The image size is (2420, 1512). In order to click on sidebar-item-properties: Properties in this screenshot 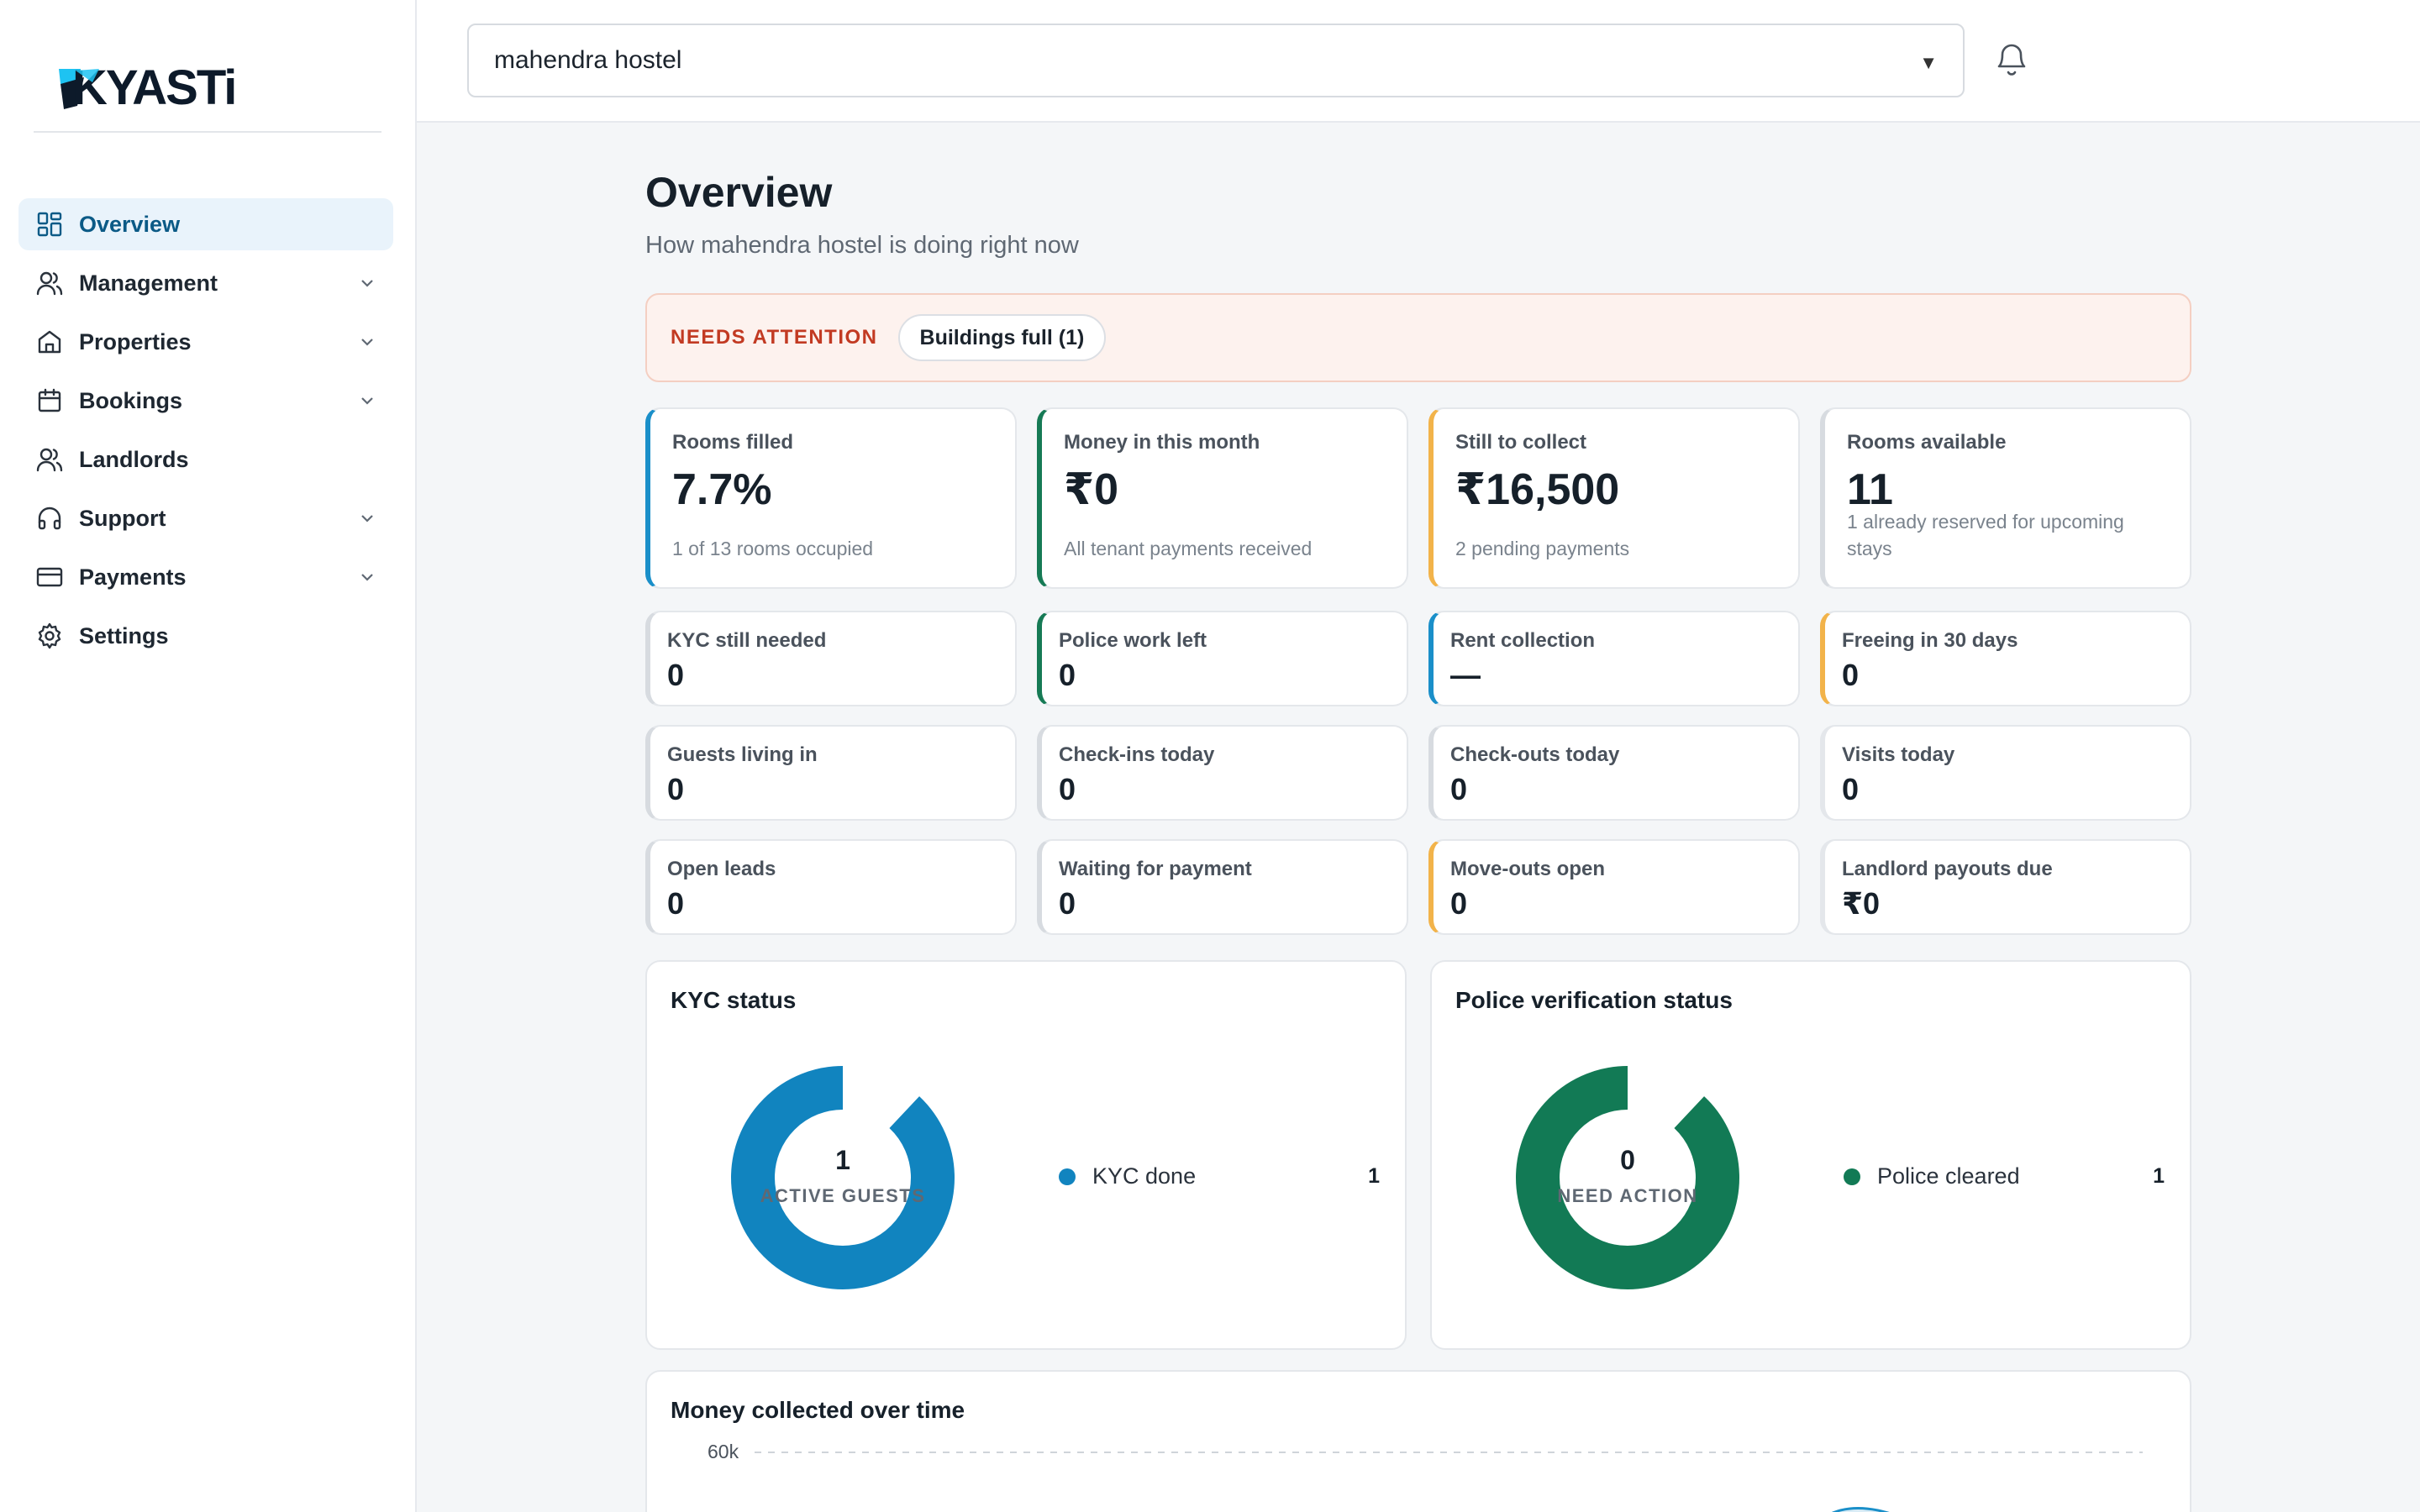, I will do `click(206, 342)`.